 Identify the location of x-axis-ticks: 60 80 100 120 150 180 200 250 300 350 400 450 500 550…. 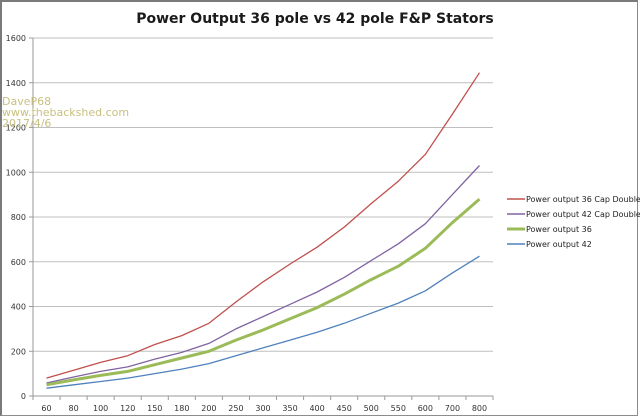
(263, 404).